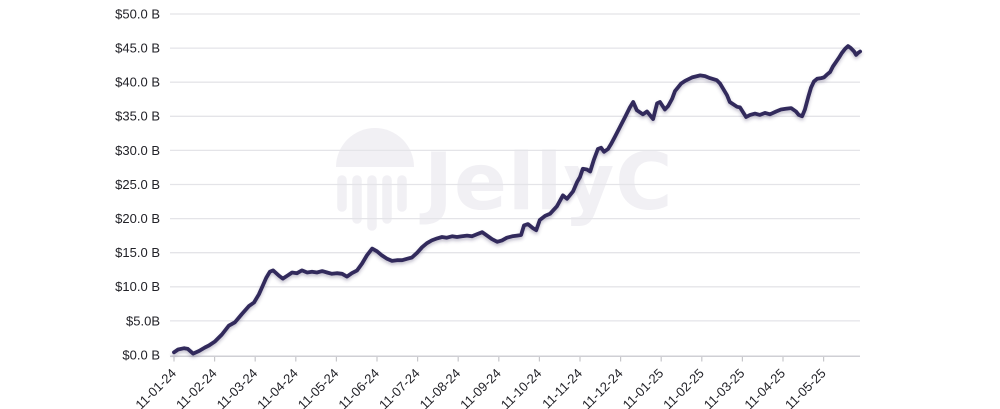 The image size is (1000, 409). I want to click on x-axis-label: 11-04-24, so click(277, 387).